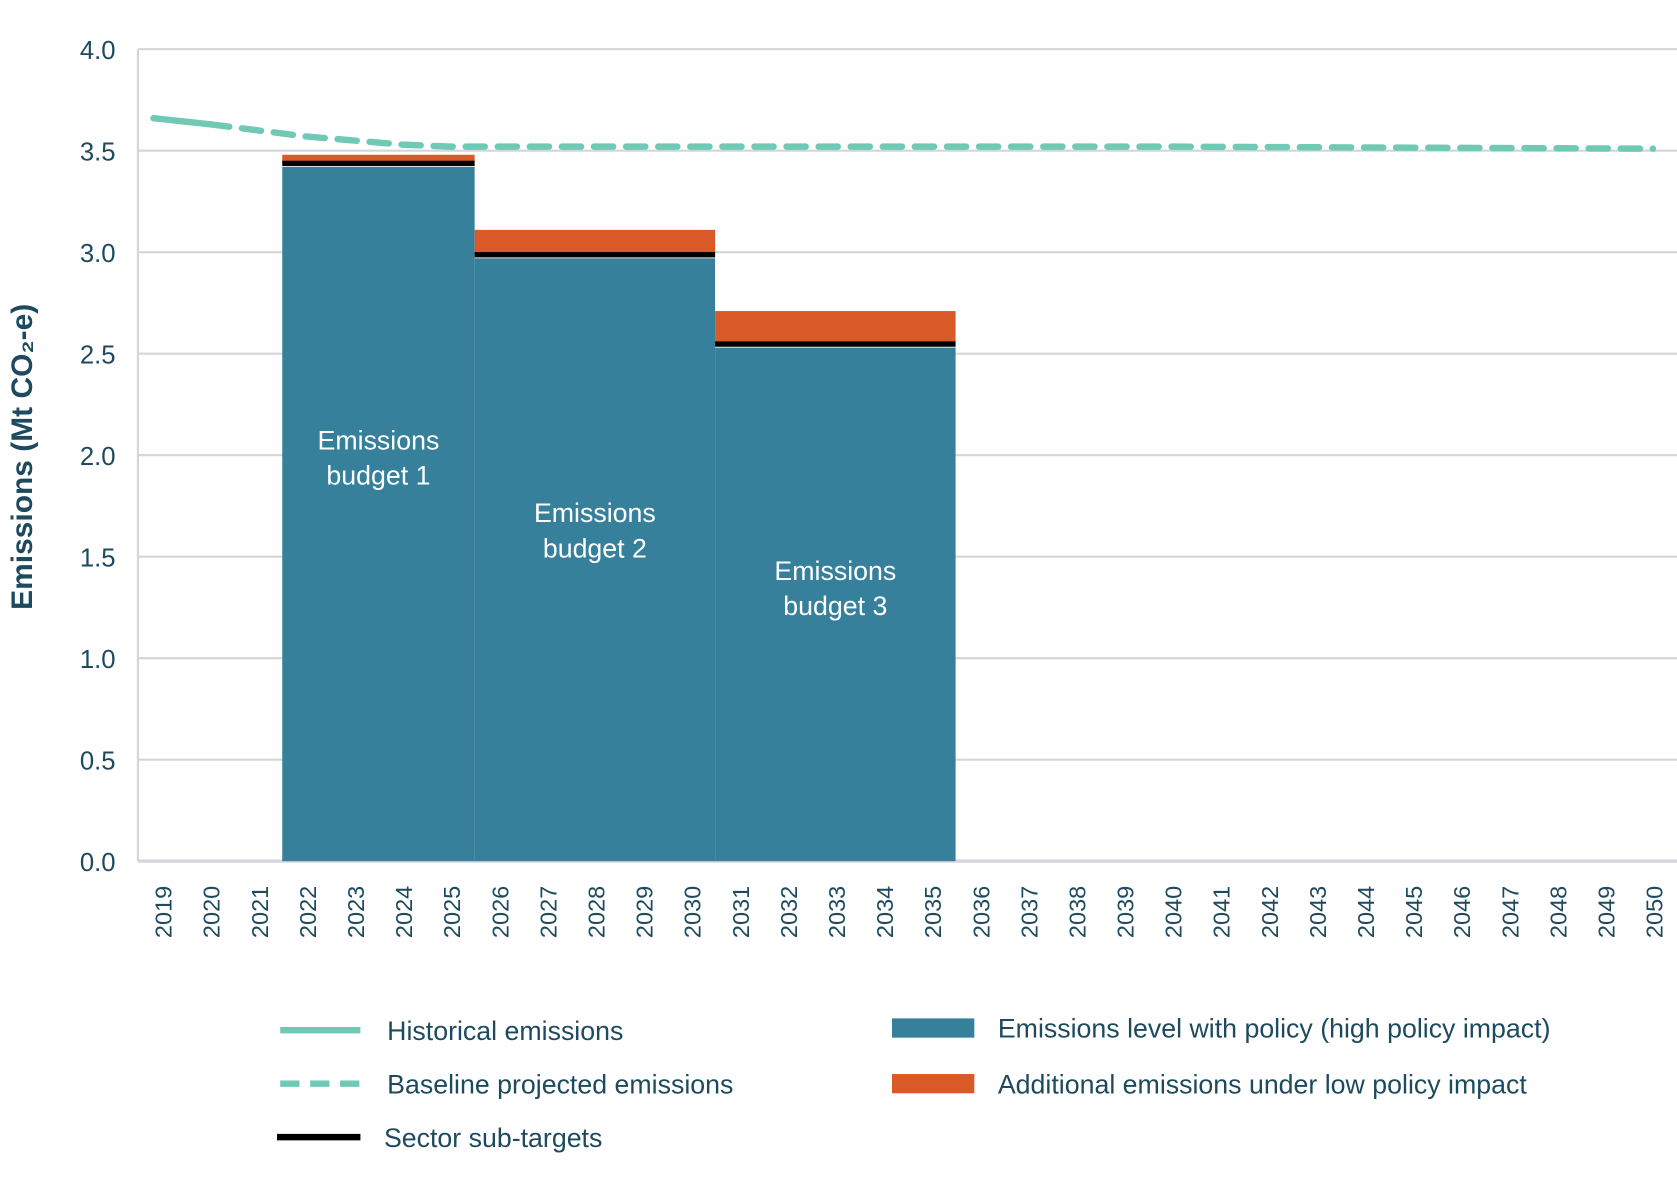 The height and width of the screenshot is (1181, 1677). I want to click on y-tick-label: 2.5, so click(98, 355).